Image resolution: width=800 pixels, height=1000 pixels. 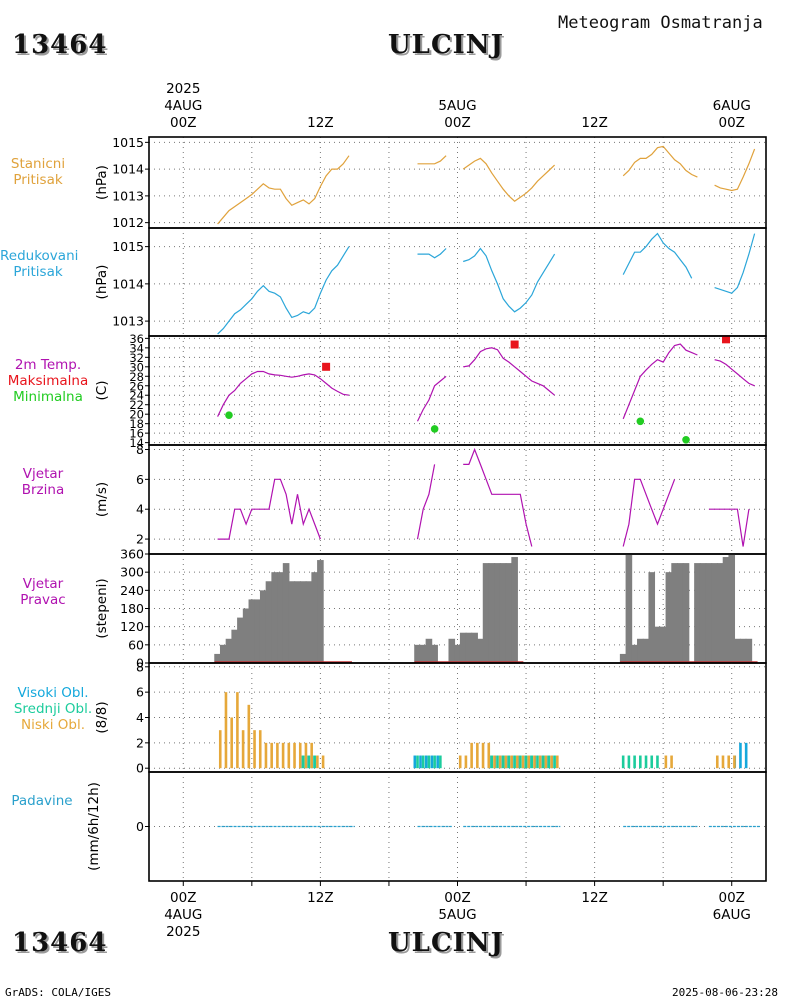 I want to click on station-id-bottom: 13464, so click(x=60, y=943).